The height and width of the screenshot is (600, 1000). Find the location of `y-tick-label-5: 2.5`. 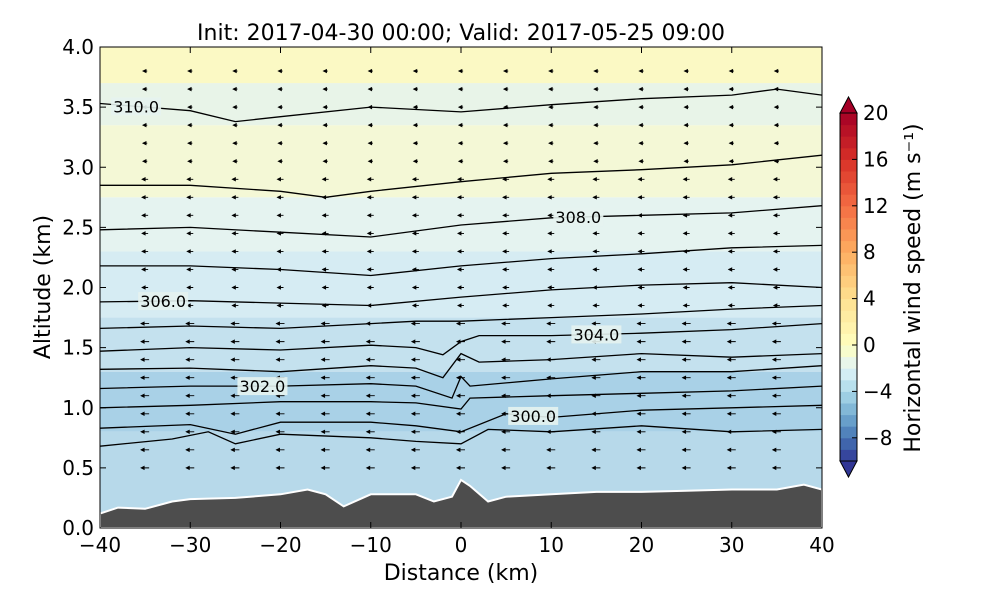

y-tick-label-5: 2.5 is located at coordinates (78, 227).